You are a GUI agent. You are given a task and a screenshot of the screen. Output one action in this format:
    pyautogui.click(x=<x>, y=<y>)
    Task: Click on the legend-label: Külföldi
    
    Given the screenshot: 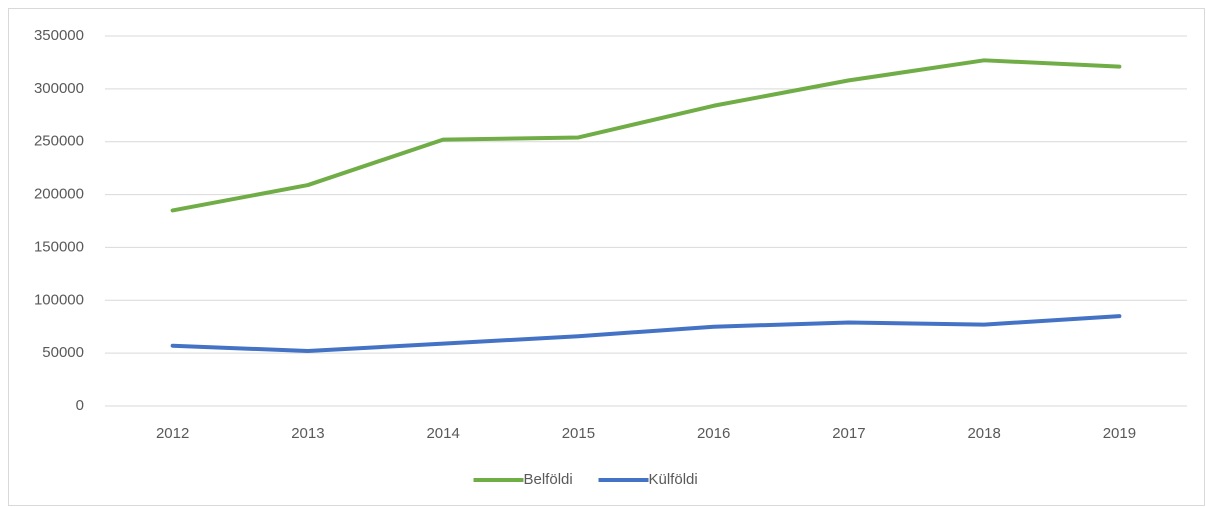 What is the action you would take?
    pyautogui.click(x=673, y=479)
    